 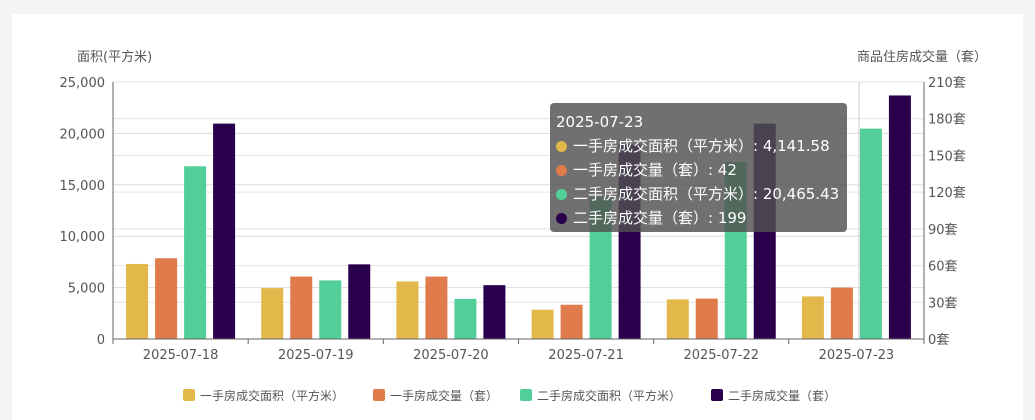 What do you see at coordinates (857, 355) in the screenshot?
I see `x-tick-label: 2025-07-23` at bounding box center [857, 355].